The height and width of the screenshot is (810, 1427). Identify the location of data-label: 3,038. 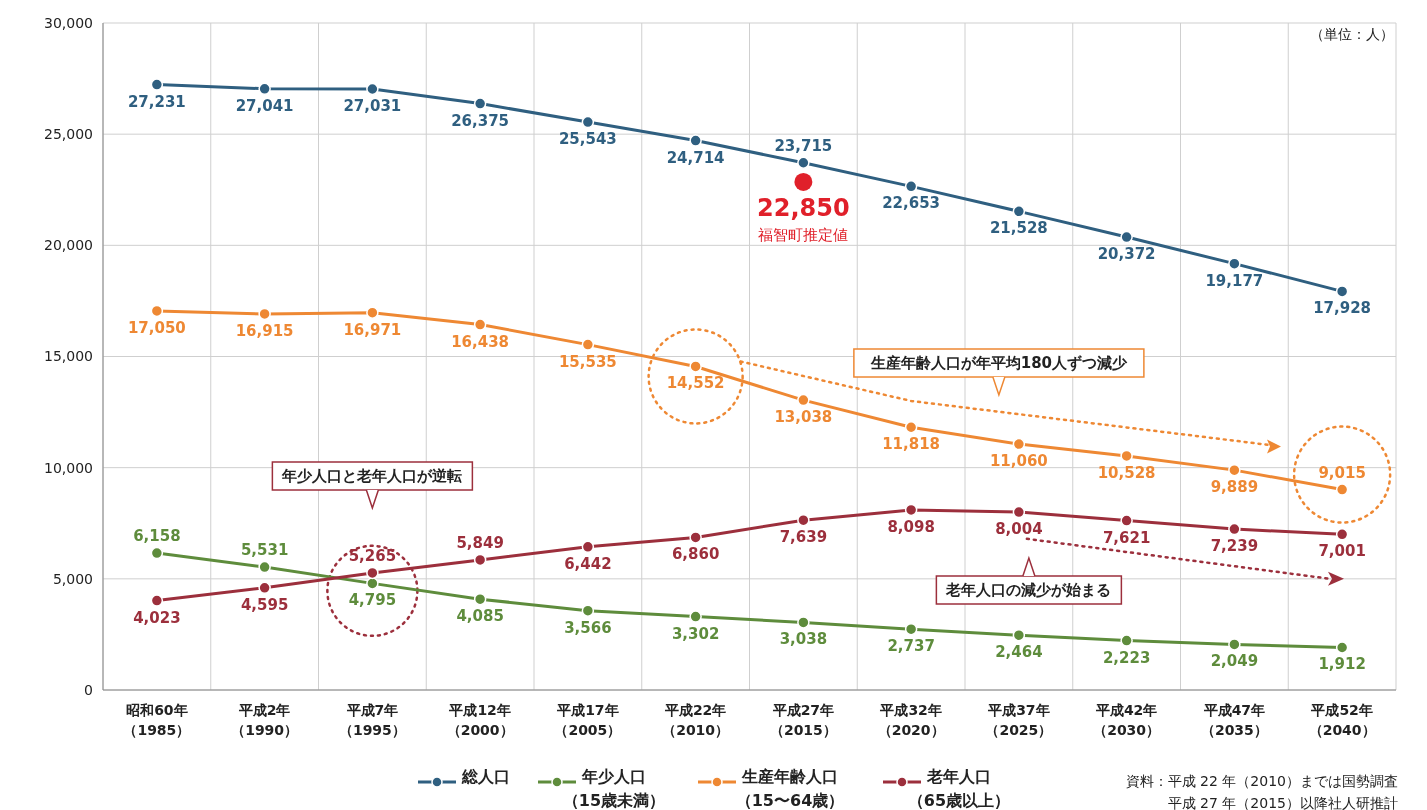
(803, 639).